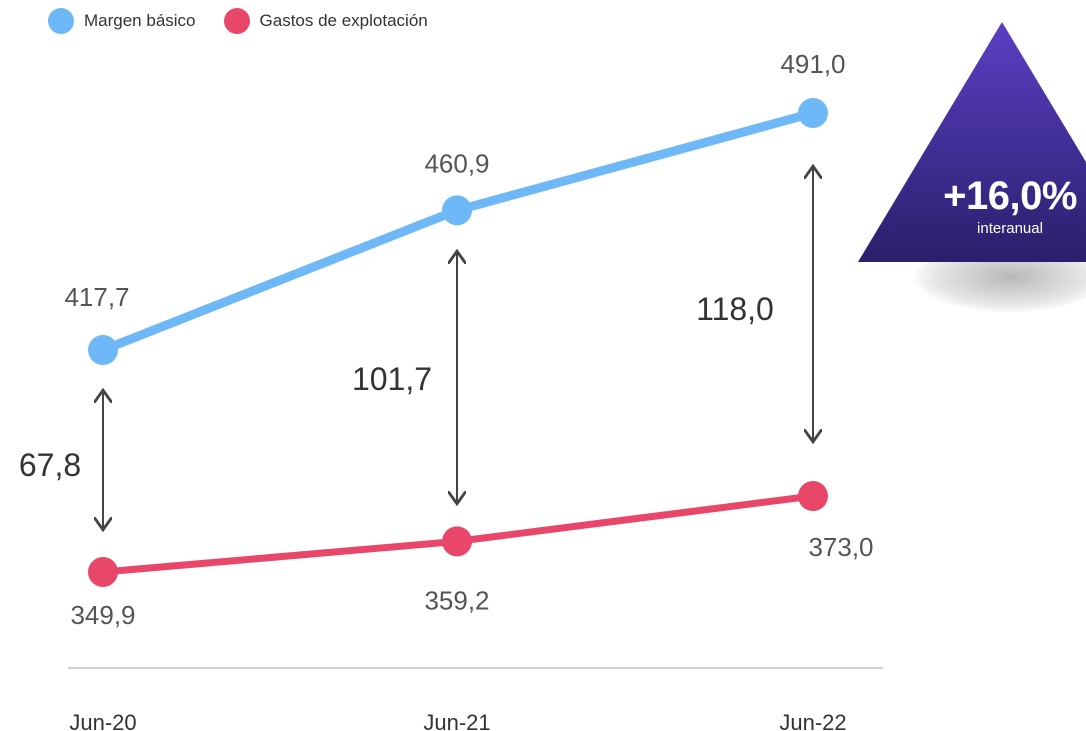 This screenshot has height=731, width=1086. What do you see at coordinates (456, 600) in the screenshot?
I see `data-label: 359,2` at bounding box center [456, 600].